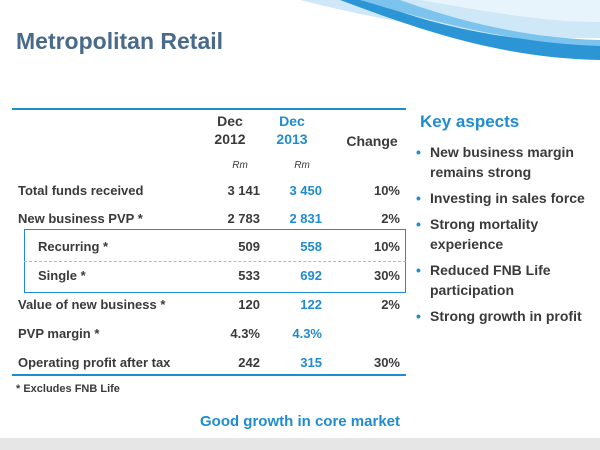  I want to click on key-aspect-item: • Strong growth in profit, so click(506, 316).